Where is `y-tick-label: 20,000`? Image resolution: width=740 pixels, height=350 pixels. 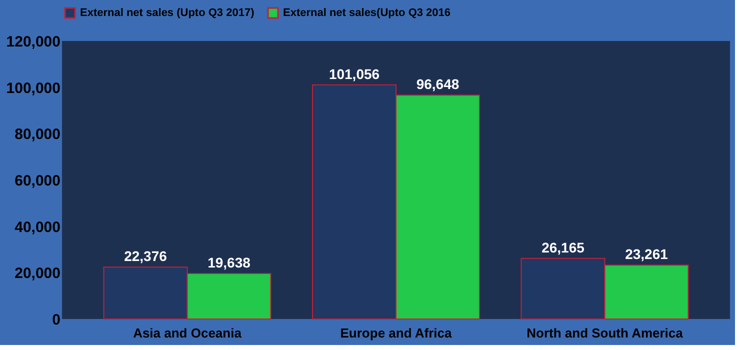
y-tick-label: 20,000 is located at coordinates (37, 273).